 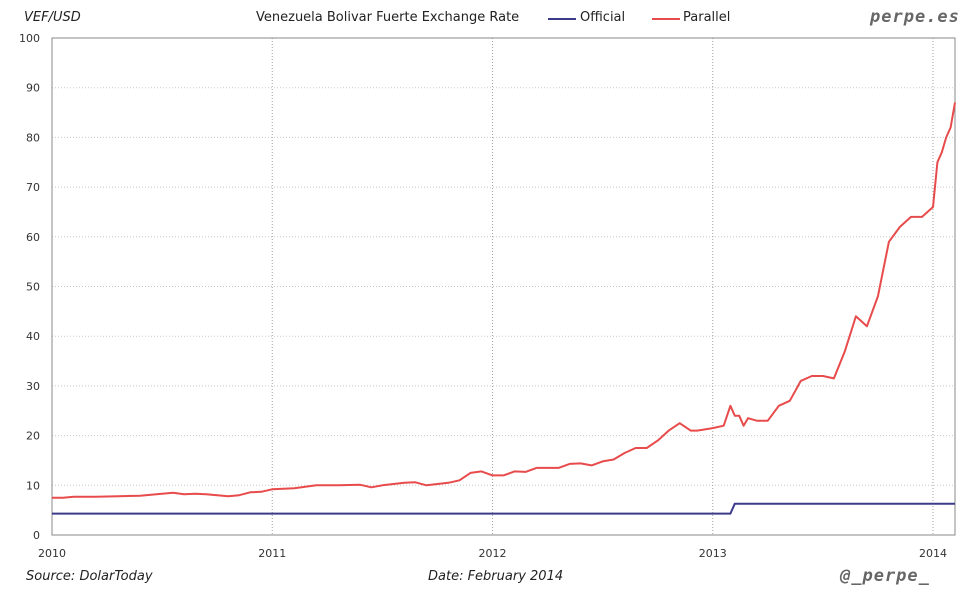 I want to click on y-unit-label: VEF/USD, so click(x=52, y=17).